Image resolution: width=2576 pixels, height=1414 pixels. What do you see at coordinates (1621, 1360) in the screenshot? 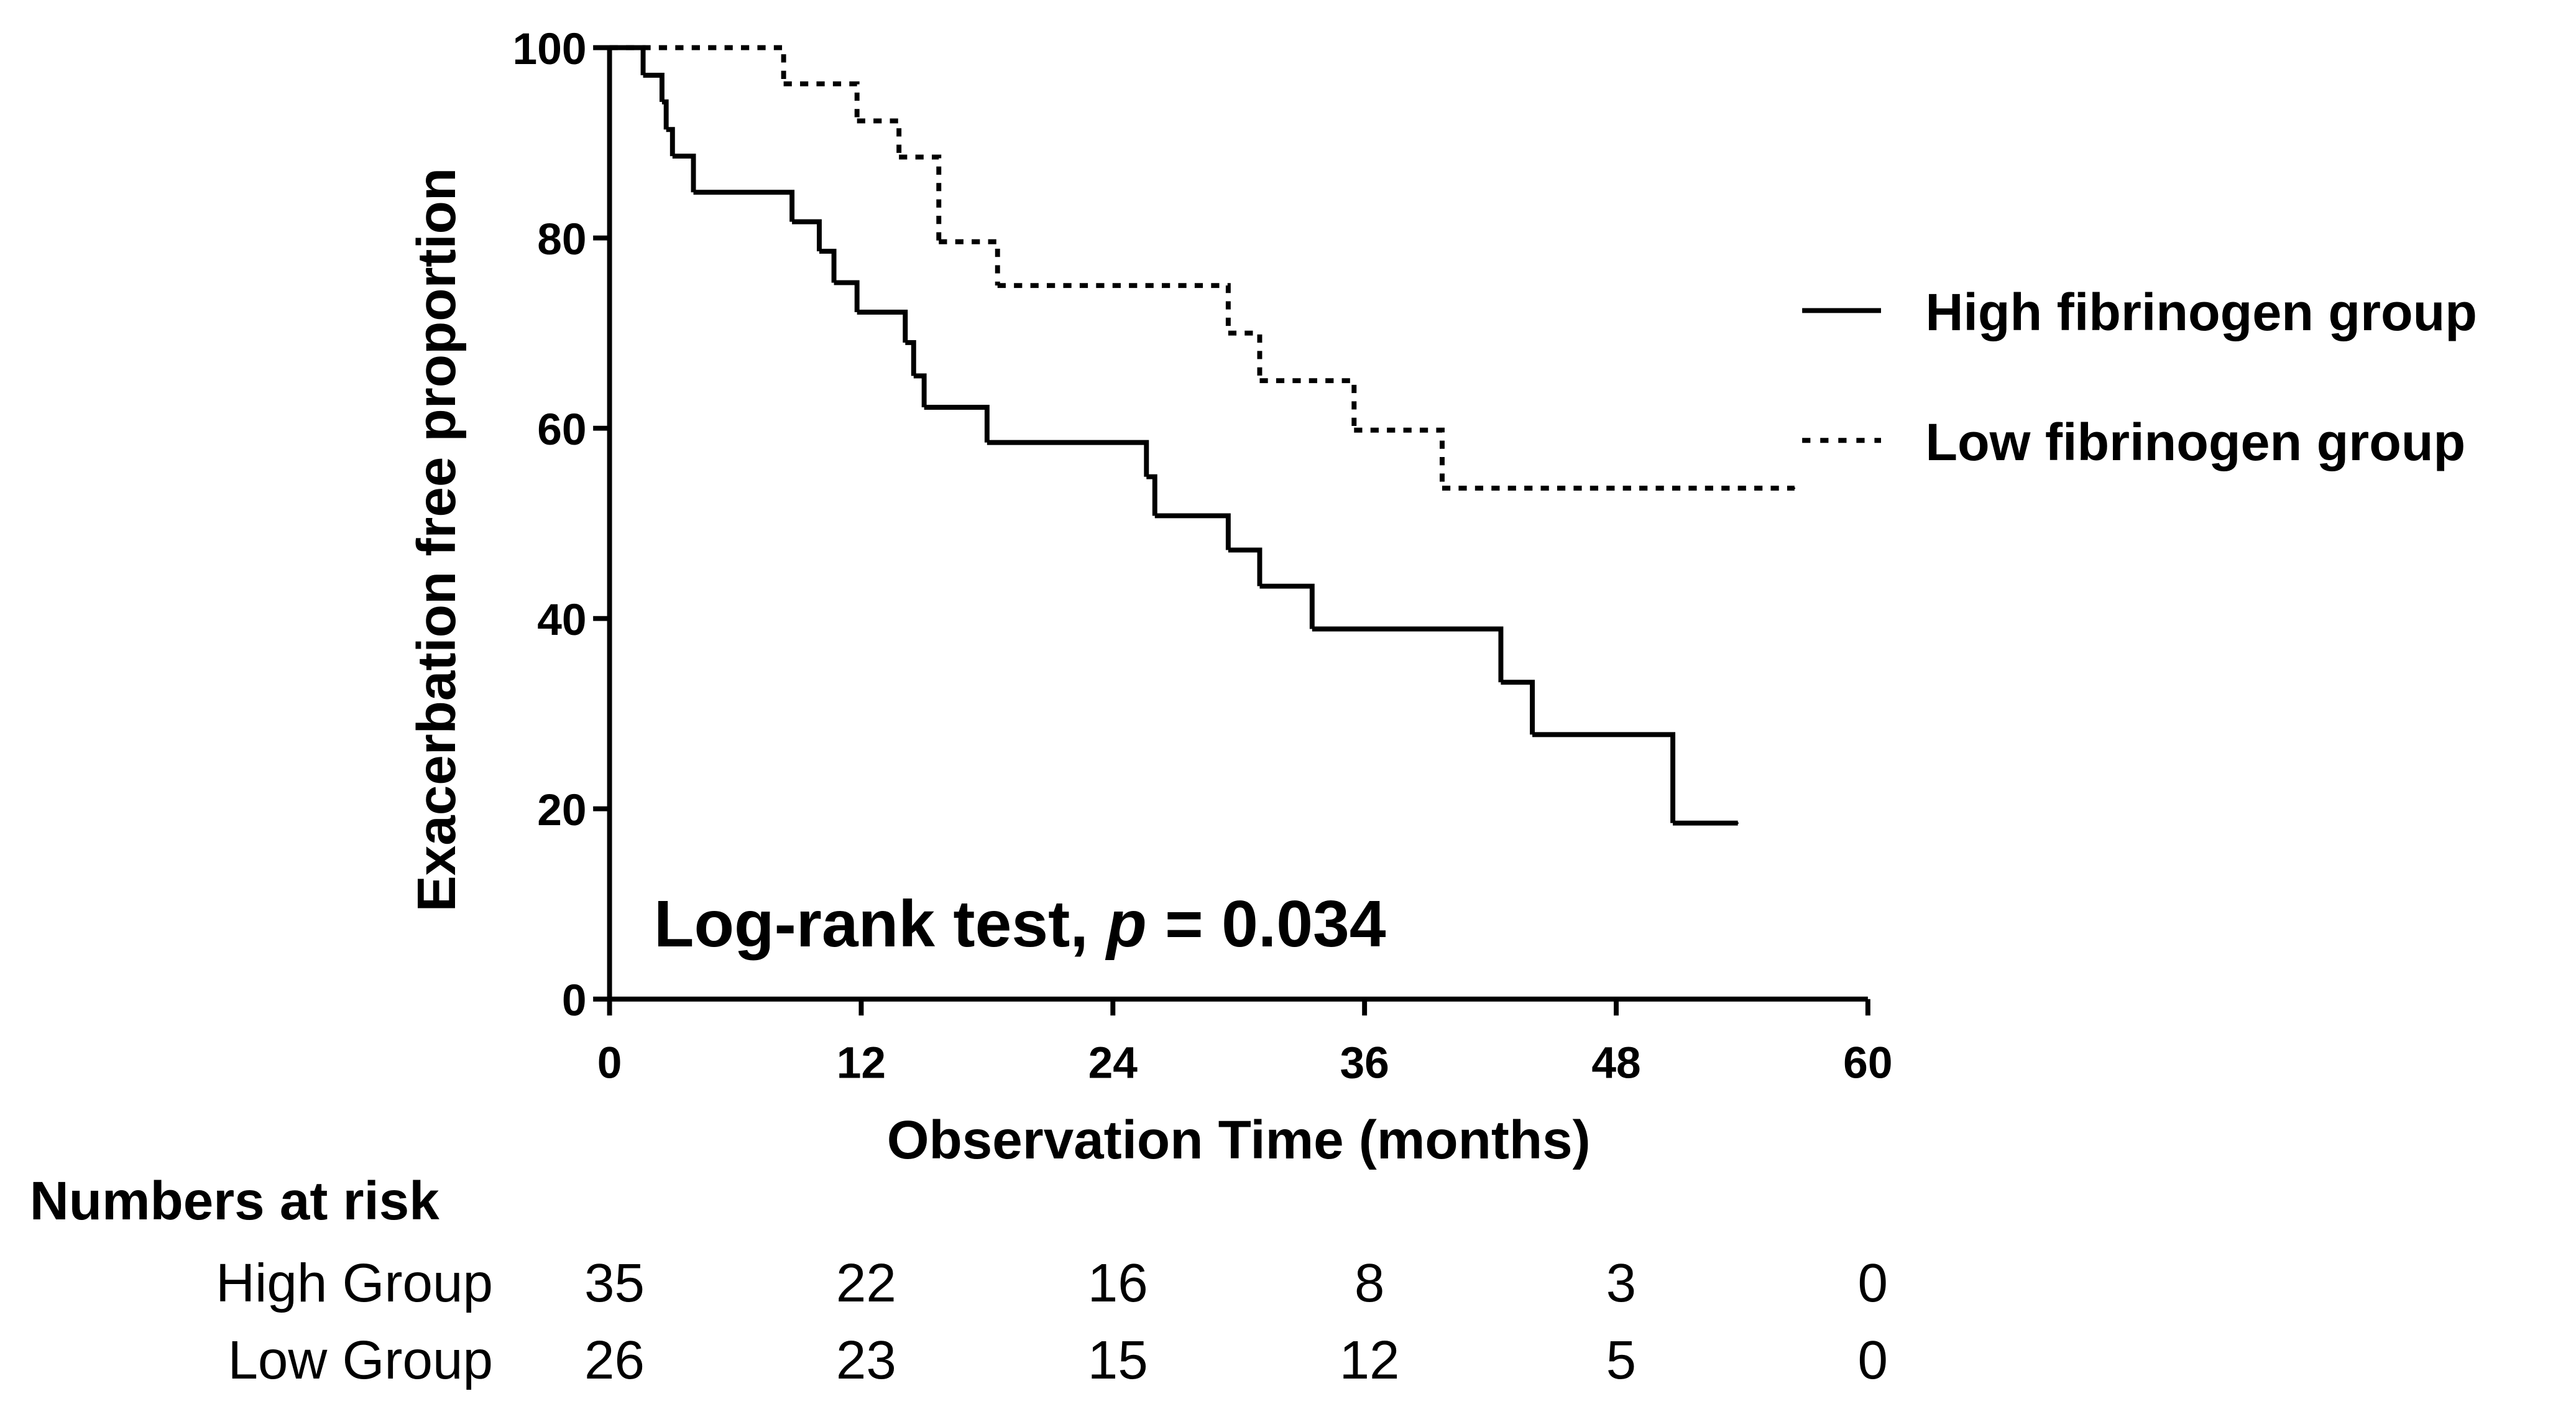
I see `risk-count: 5` at bounding box center [1621, 1360].